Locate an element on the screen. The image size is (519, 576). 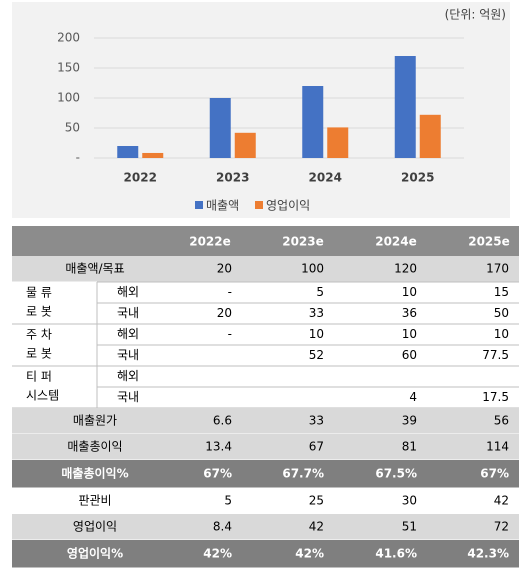
y-tick-label: - is located at coordinates (78, 158).